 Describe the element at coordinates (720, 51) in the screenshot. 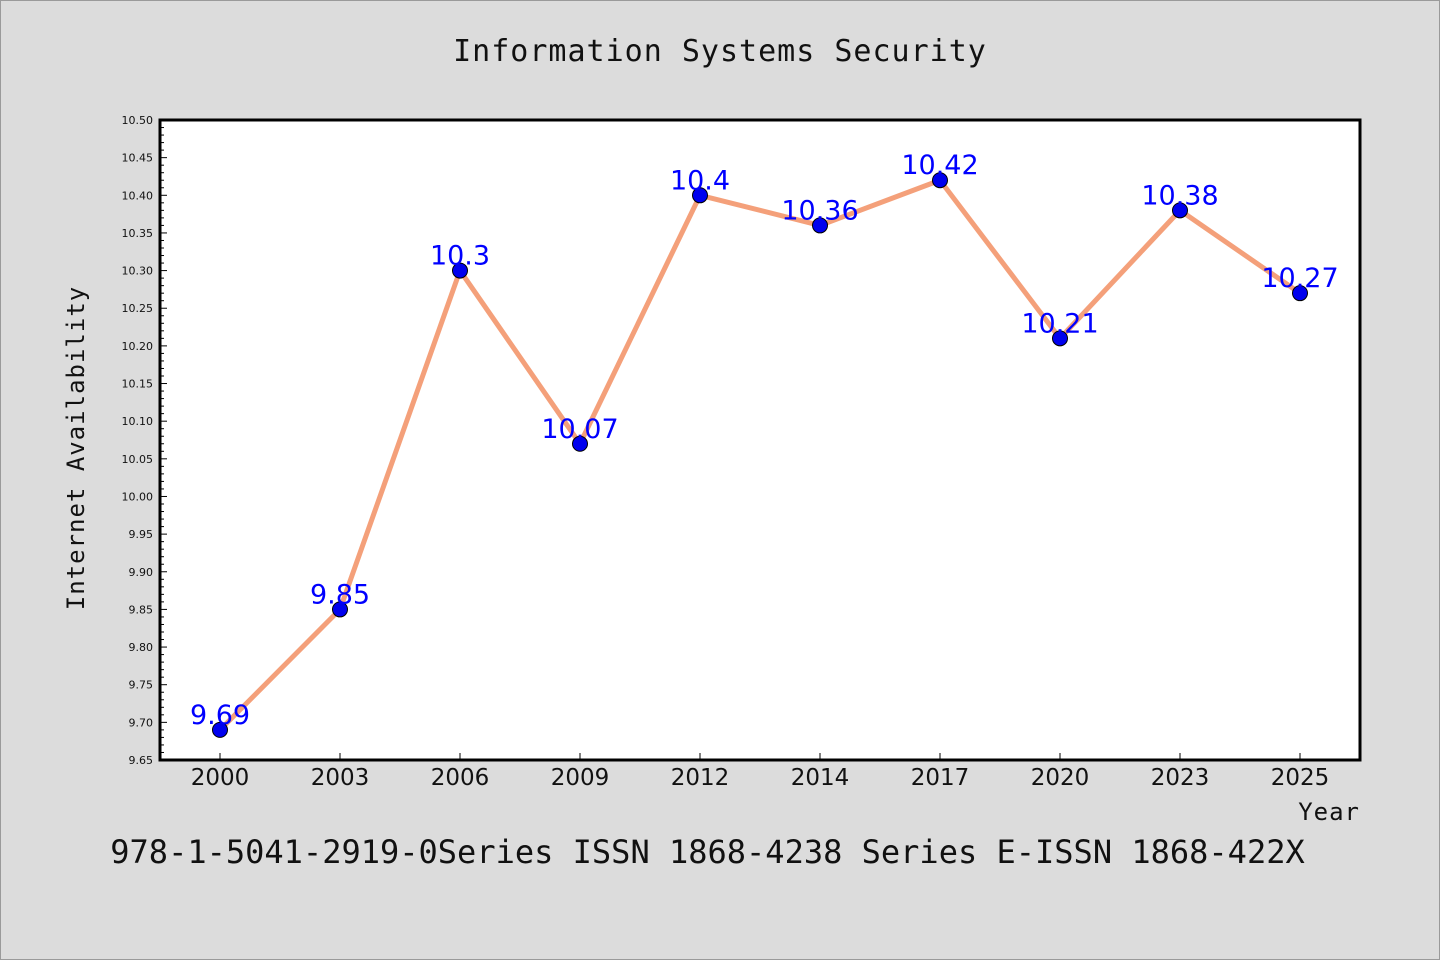

I see `chart-title: Information Systems Security` at that location.